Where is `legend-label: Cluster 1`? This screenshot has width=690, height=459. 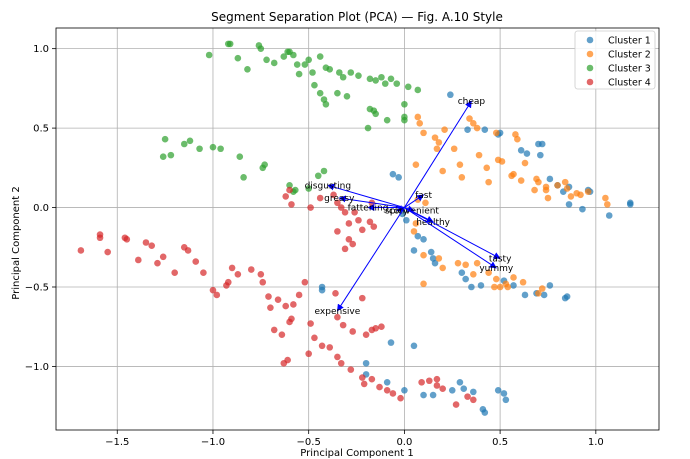
legend-label: Cluster 1 is located at coordinates (629, 41).